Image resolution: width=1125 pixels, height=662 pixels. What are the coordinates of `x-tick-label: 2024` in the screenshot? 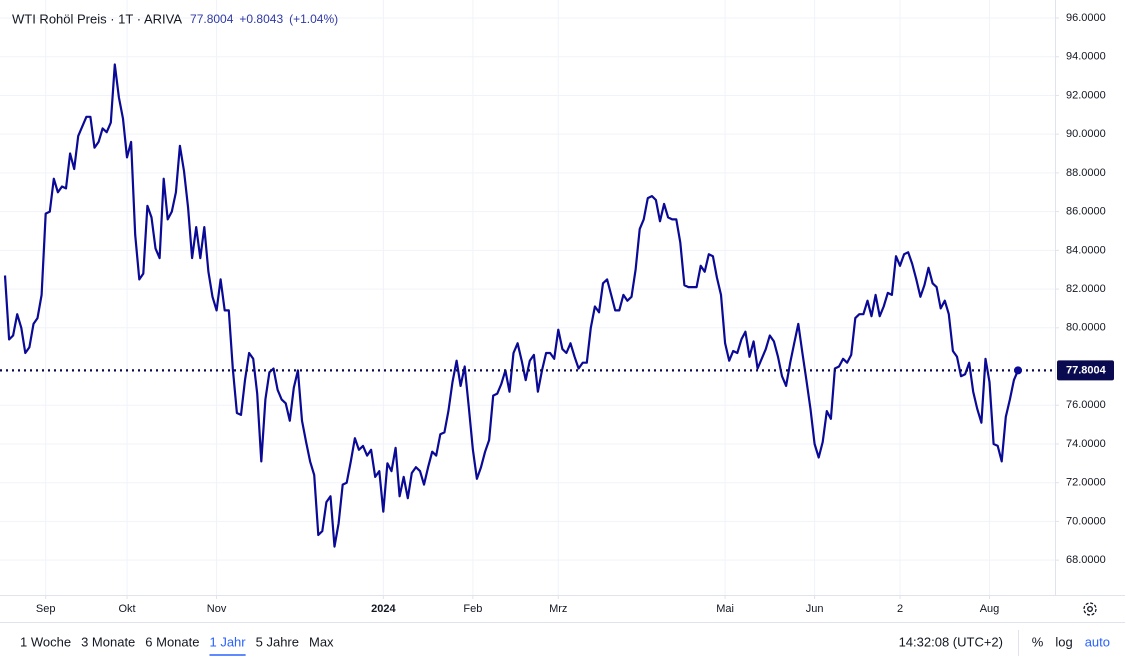 It's located at (383, 609).